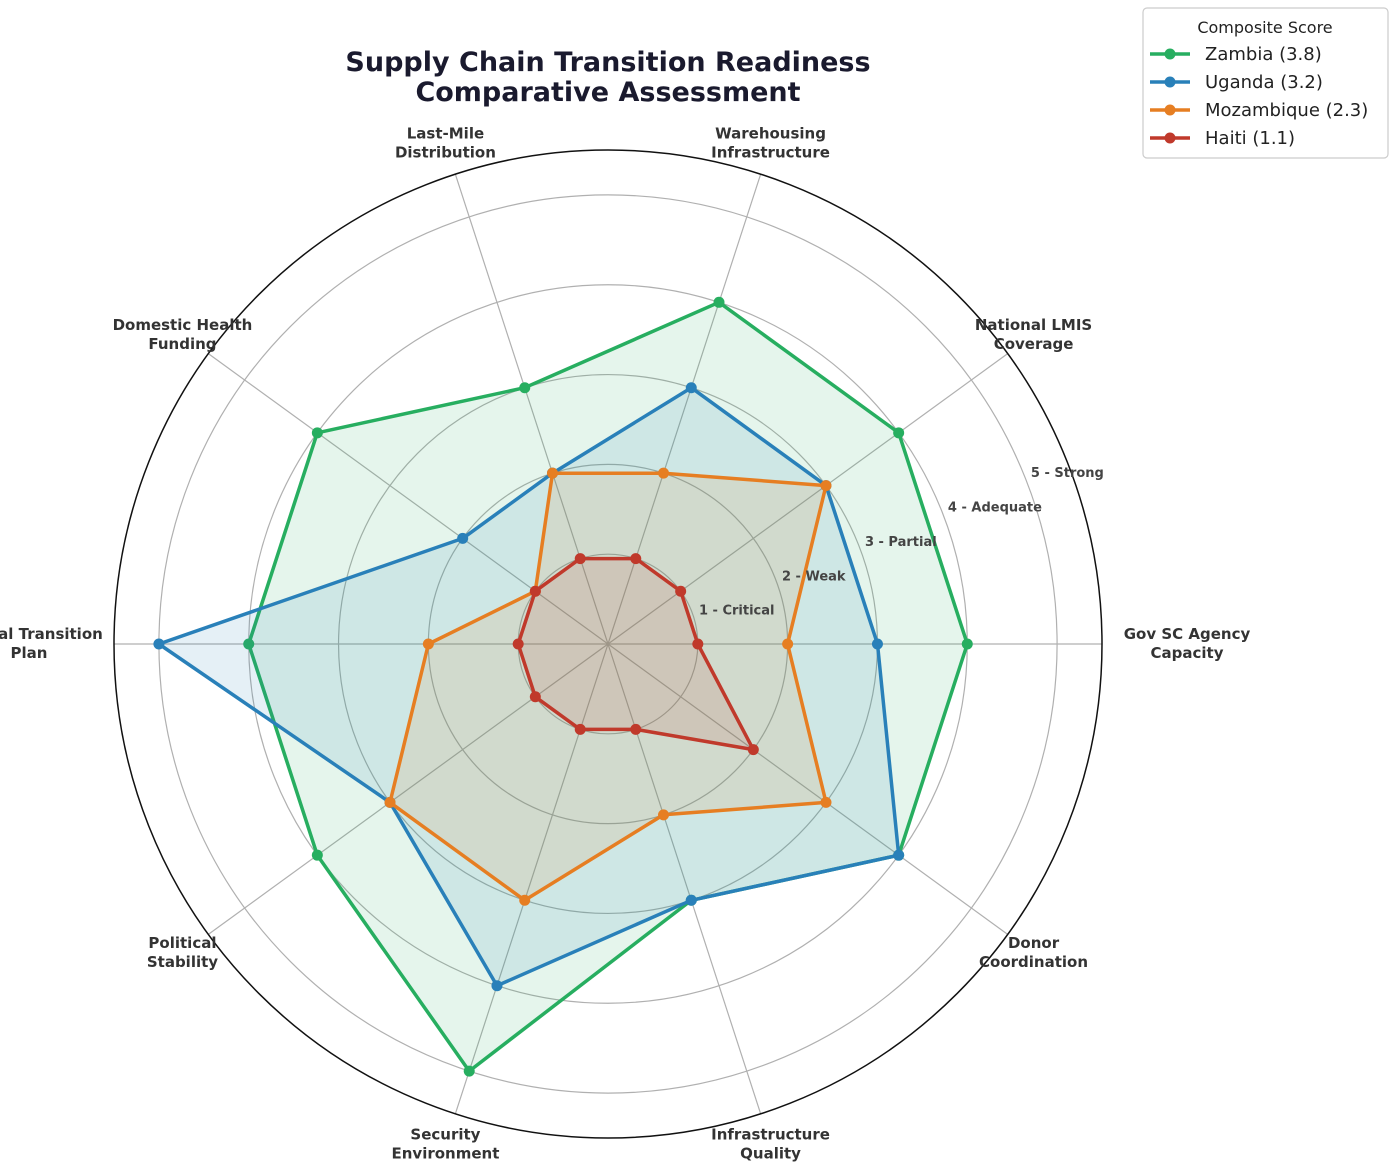  Describe the element at coordinates (182, 344) in the screenshot. I see `axis-label-line: Funding` at that location.